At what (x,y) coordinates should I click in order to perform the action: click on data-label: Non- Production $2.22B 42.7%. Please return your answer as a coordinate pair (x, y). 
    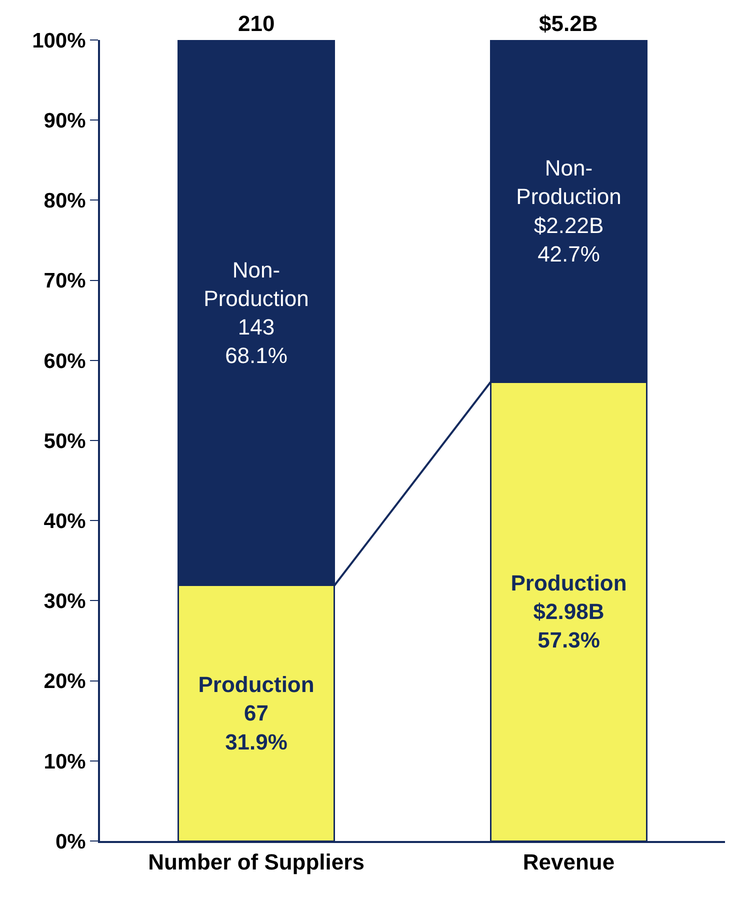
    Looking at the image, I should click on (569, 211).